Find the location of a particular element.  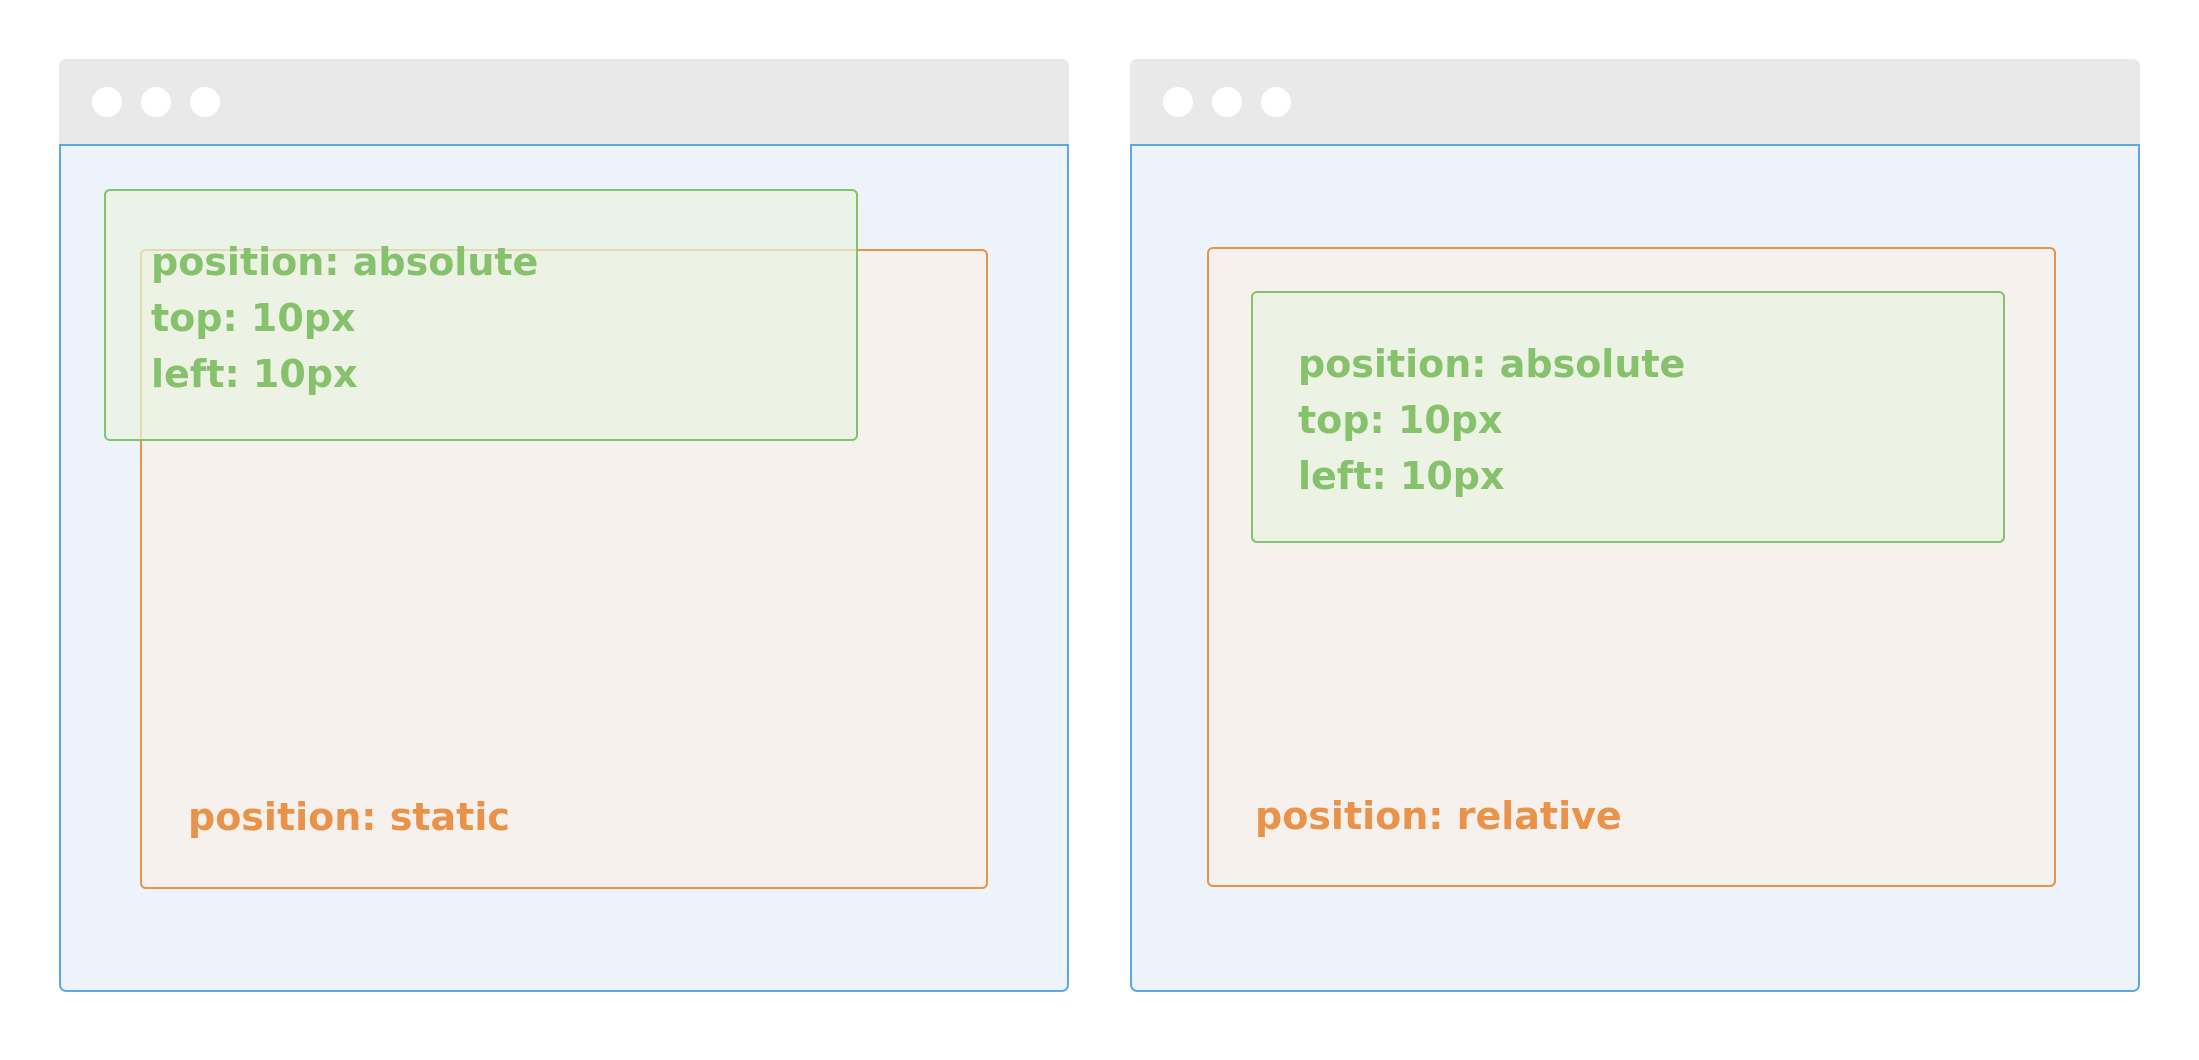

static-parent-label: position: static is located at coordinates (349, 817).